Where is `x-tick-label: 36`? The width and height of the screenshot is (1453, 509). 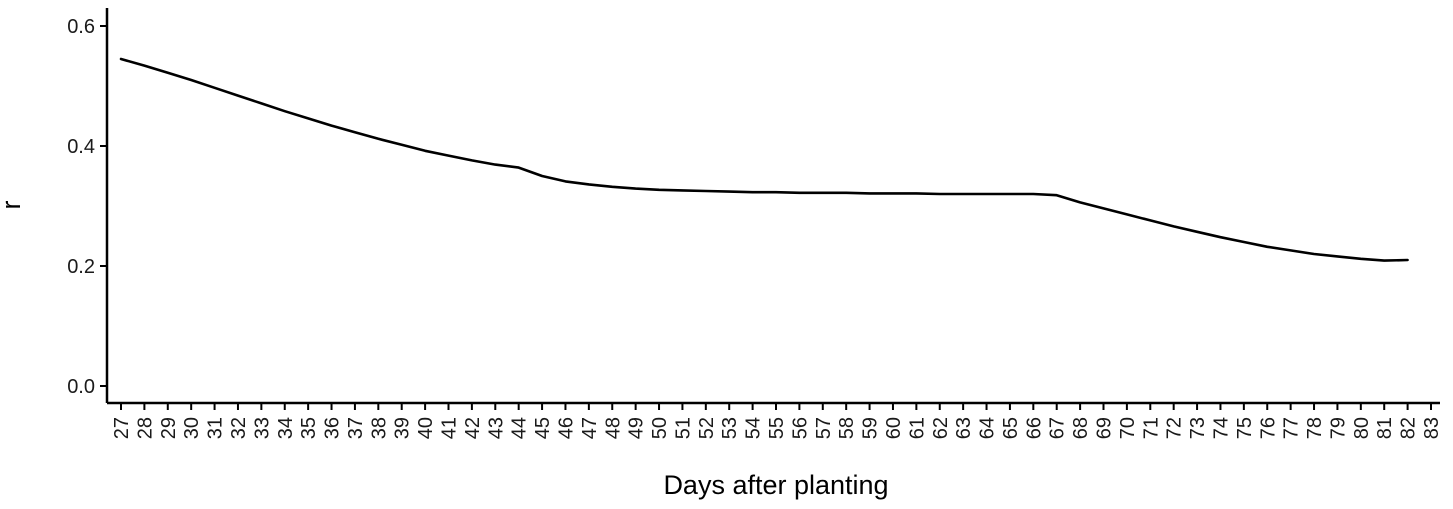 x-tick-label: 36 is located at coordinates (333, 428).